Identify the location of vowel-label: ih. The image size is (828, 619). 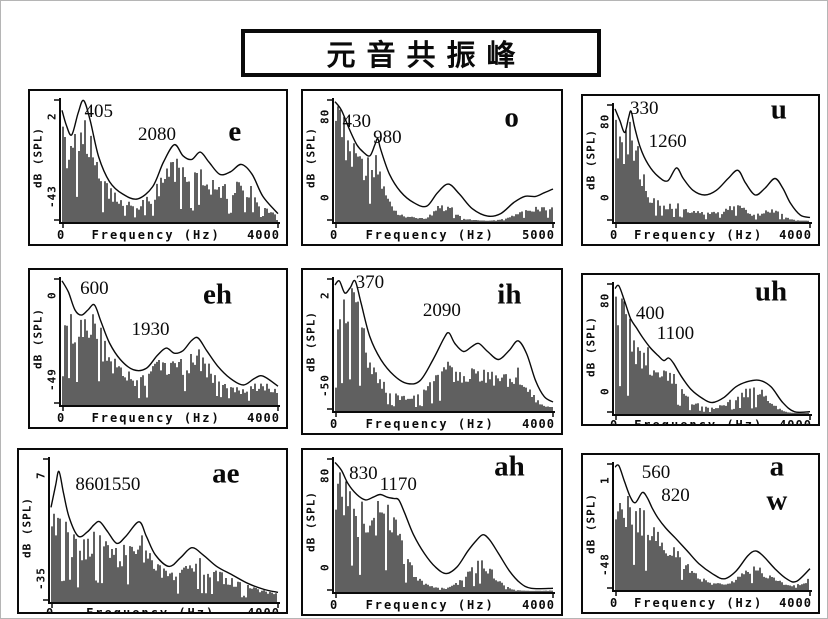
(509, 294).